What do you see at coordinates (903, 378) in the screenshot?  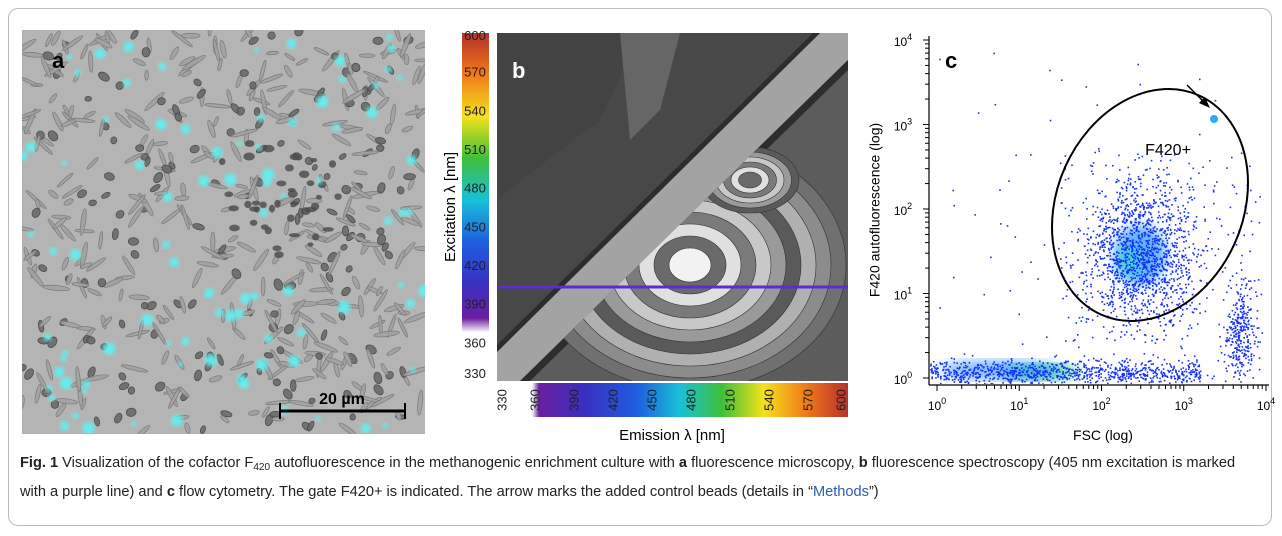 I see `y-tick-label: 10⁰` at bounding box center [903, 378].